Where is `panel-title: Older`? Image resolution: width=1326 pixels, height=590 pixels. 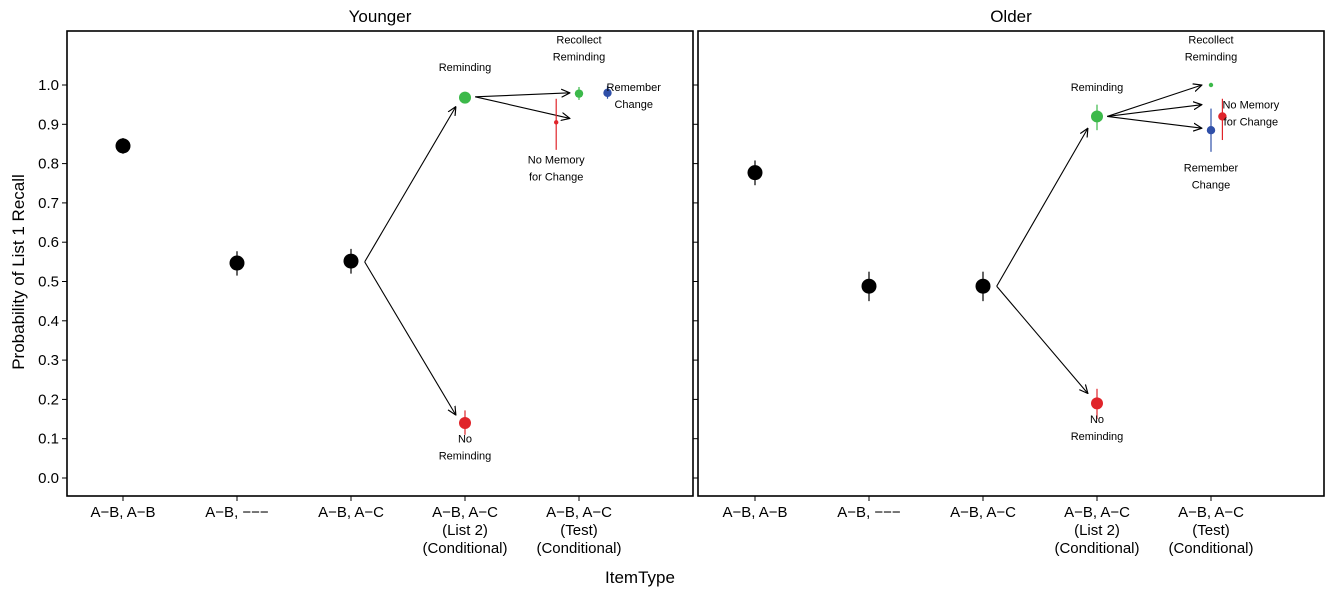 panel-title: Older is located at coordinates (1011, 16).